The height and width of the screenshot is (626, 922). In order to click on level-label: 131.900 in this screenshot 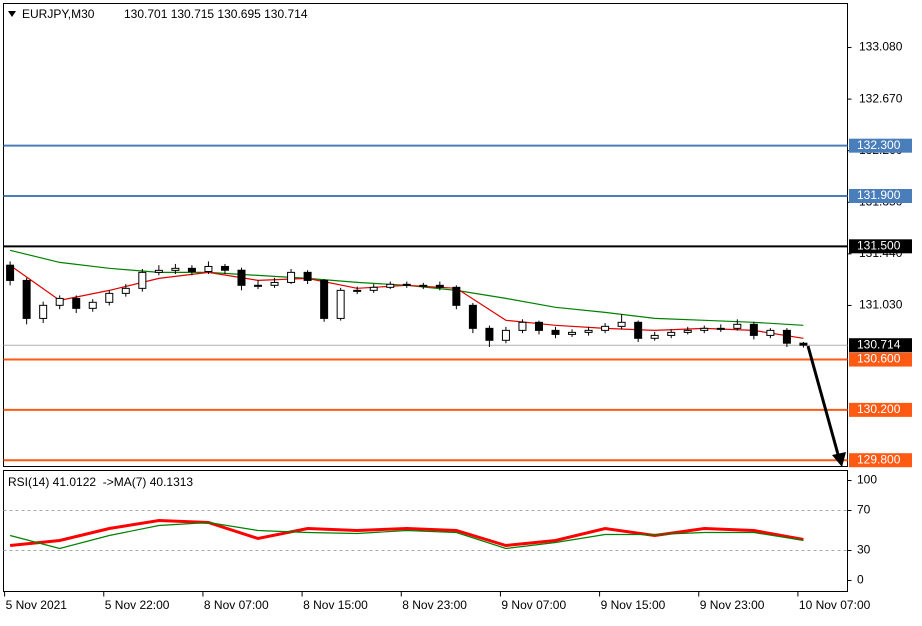, I will do `click(879, 195)`.